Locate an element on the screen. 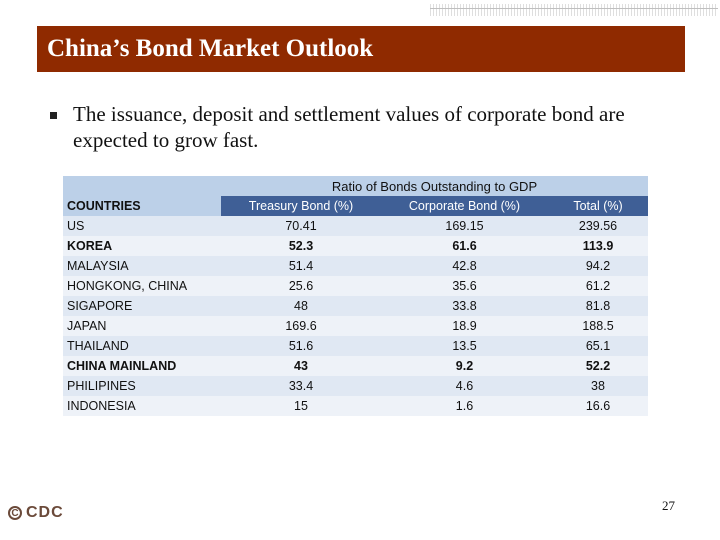  cell-corporate: 35.6 is located at coordinates (464, 286).